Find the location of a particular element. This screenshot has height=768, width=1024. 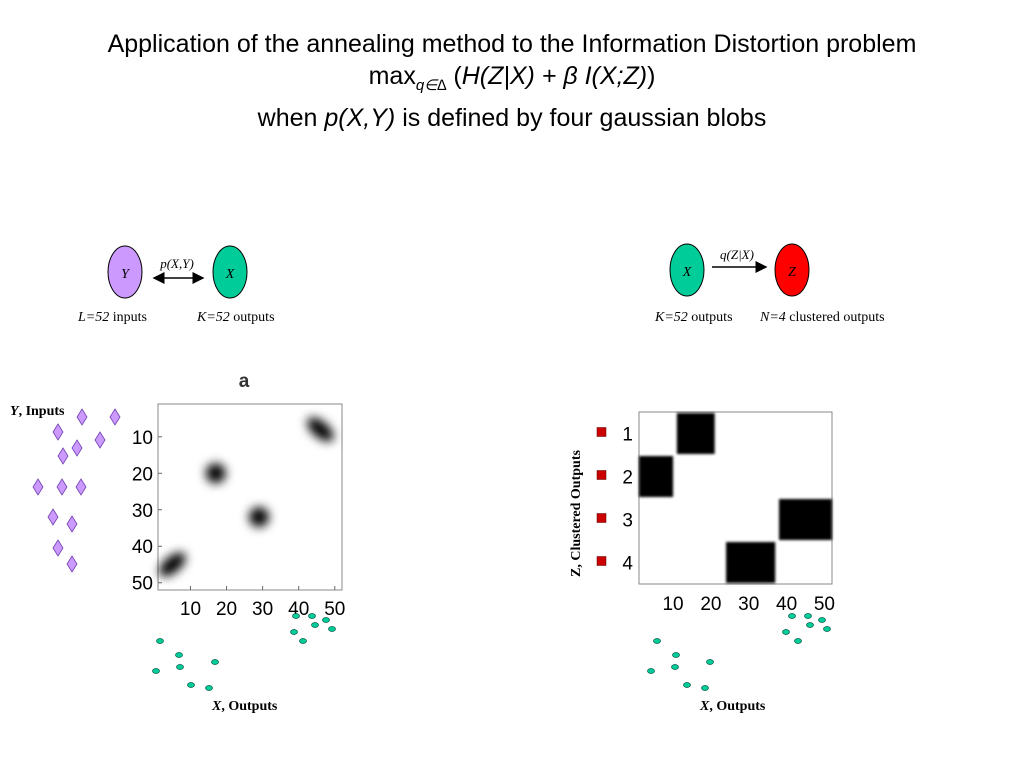

caption-k-var-right: K=52 is located at coordinates (671, 317).